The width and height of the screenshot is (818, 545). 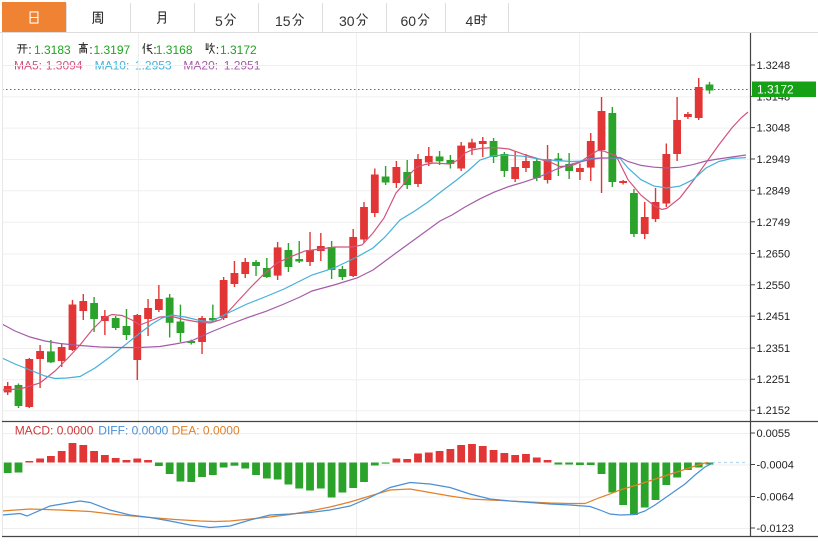 I want to click on svg-text: 60, so click(x=409, y=21).